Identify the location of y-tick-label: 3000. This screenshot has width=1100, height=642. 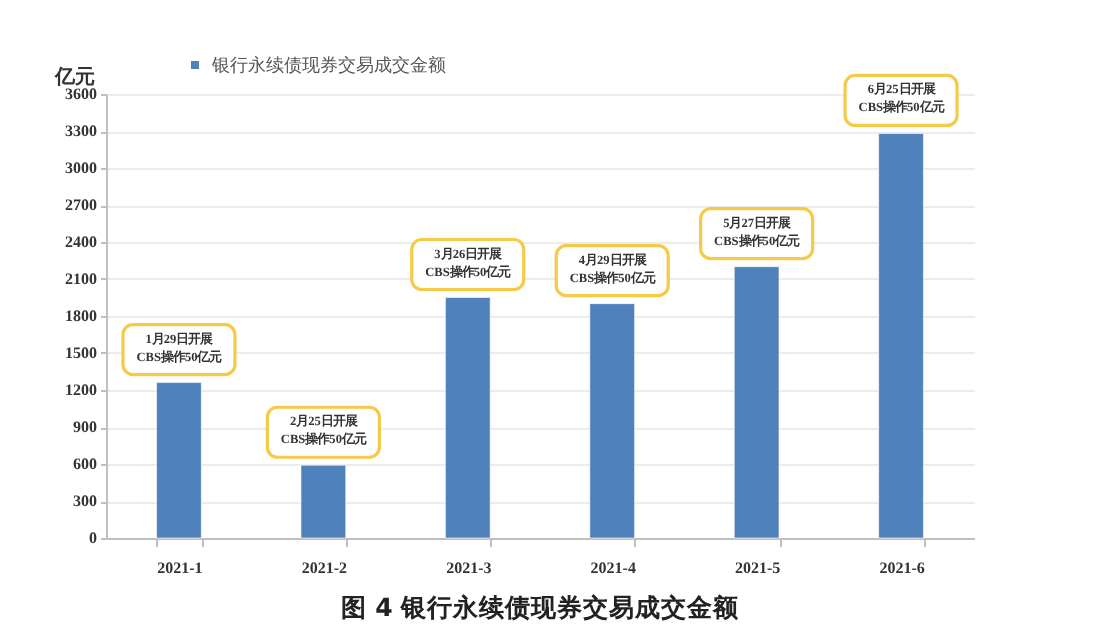
(81, 168).